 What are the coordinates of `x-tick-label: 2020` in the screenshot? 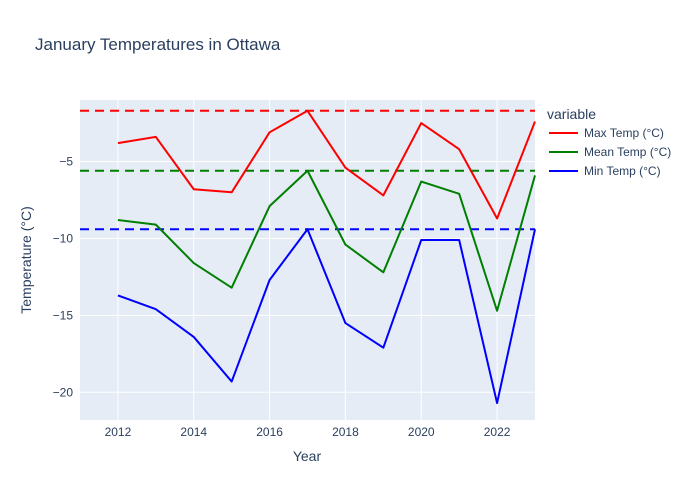 It's located at (421, 432).